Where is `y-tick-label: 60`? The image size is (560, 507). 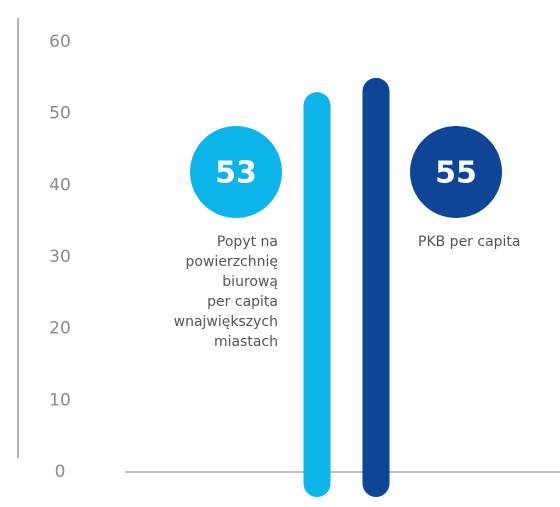 y-tick-label: 60 is located at coordinates (60, 42).